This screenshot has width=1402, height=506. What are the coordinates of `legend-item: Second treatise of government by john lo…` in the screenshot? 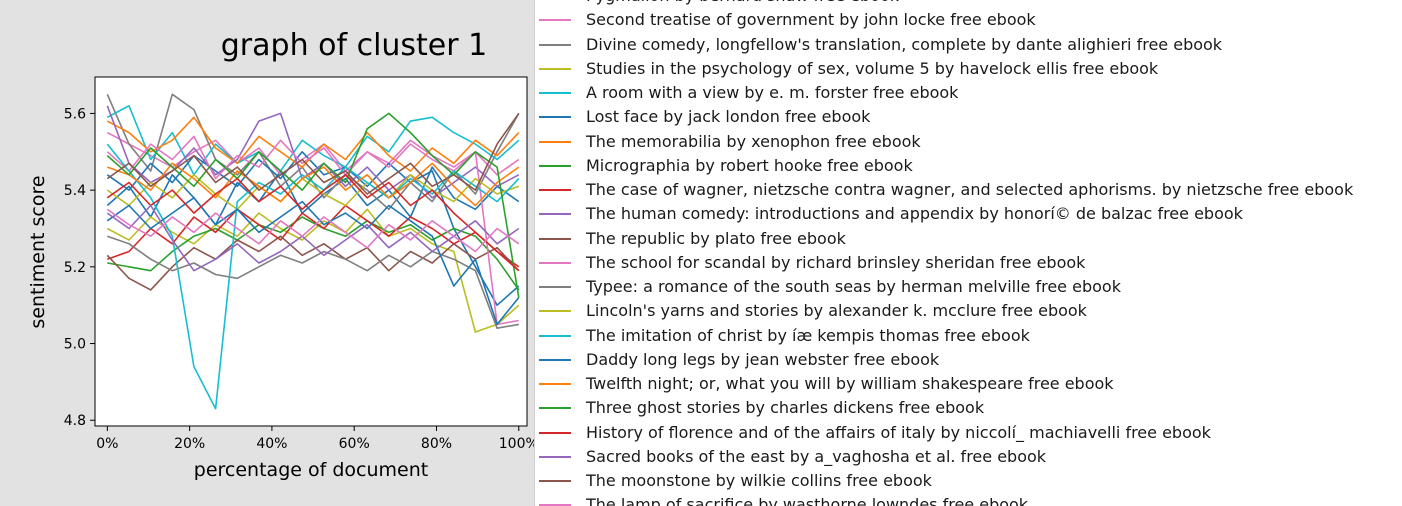 It's located at (968, 20).